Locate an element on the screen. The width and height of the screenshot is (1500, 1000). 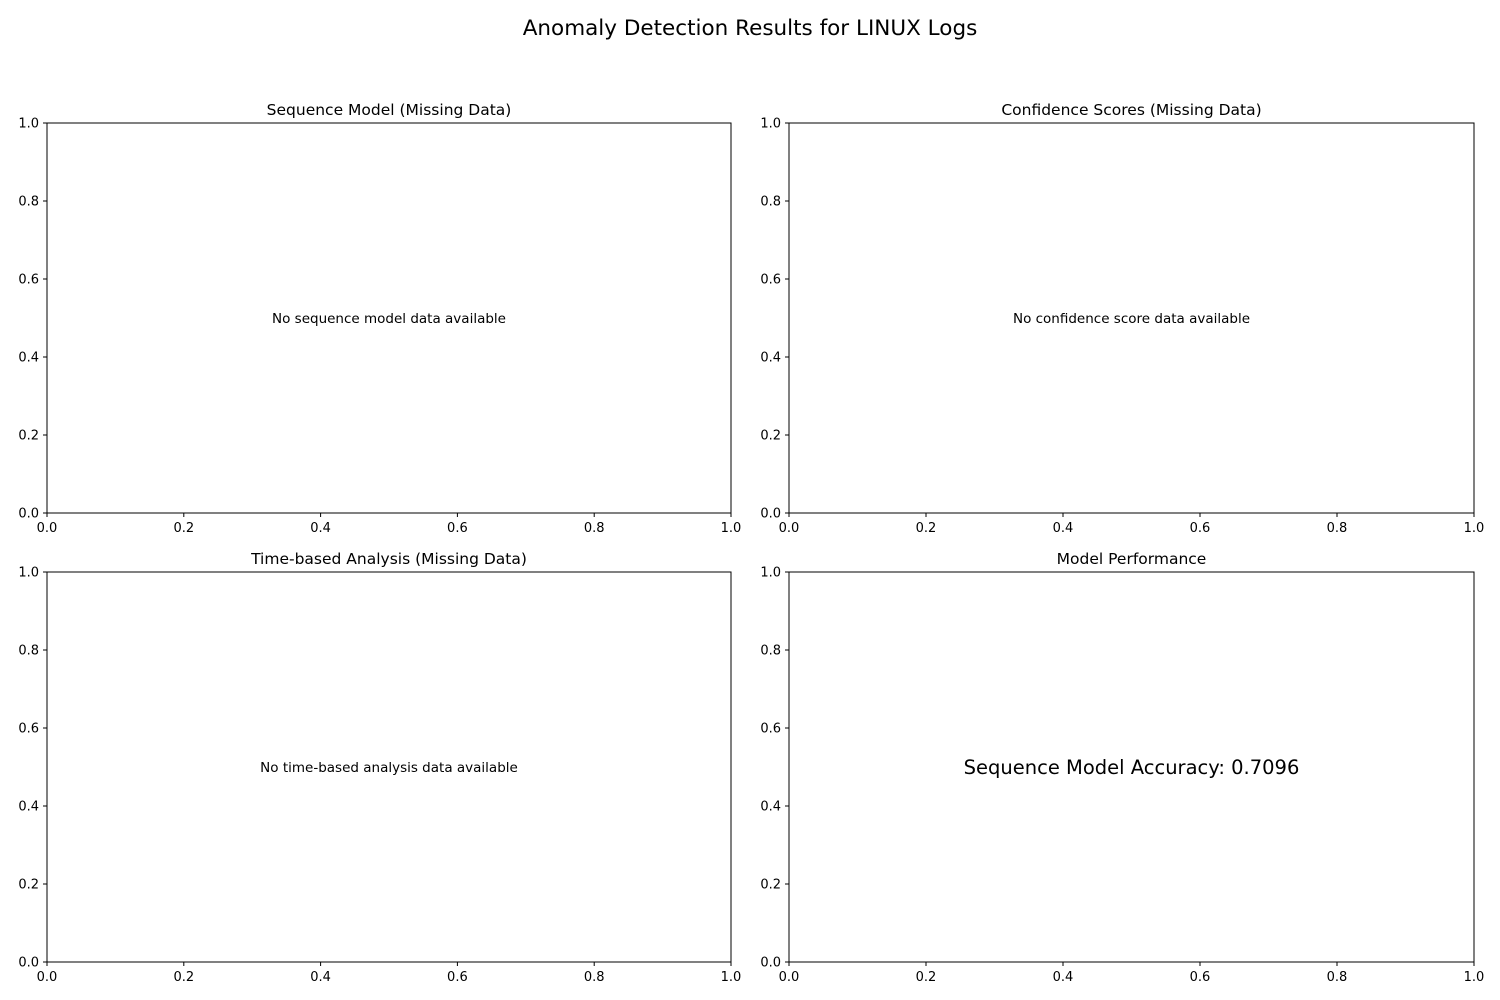
subplot-title: Model Performance is located at coordinates (1132, 559).